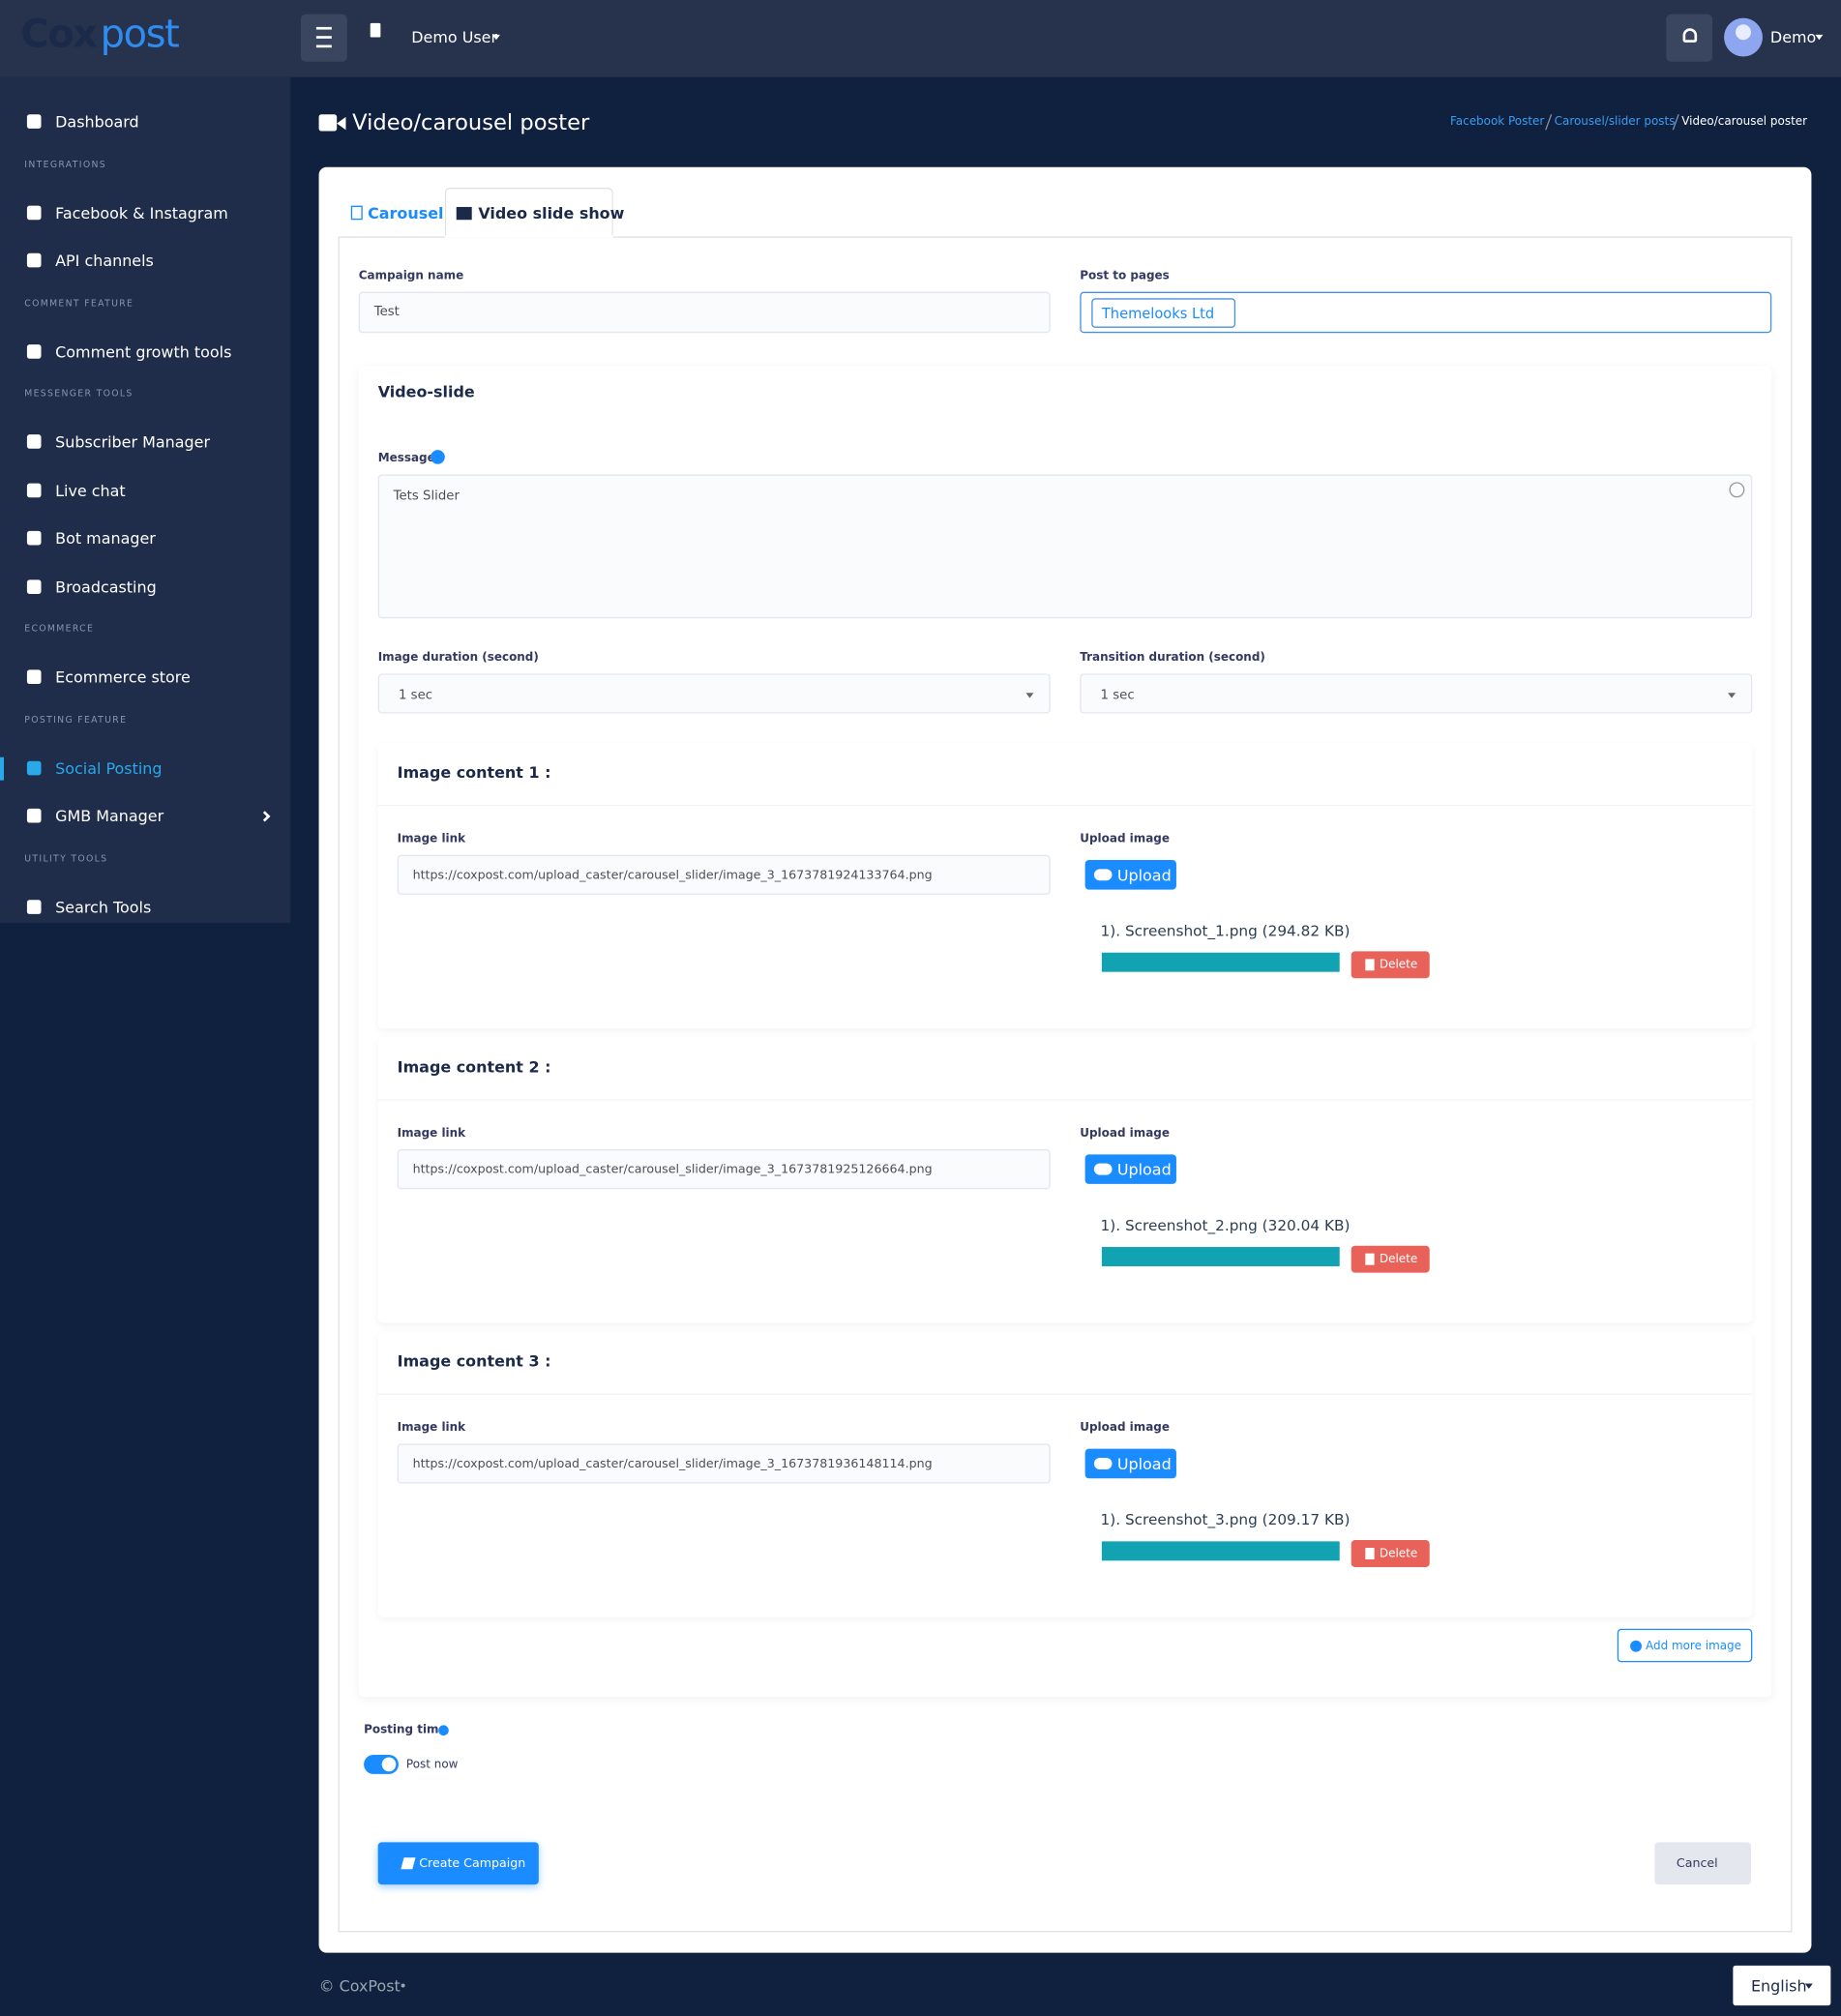  What do you see at coordinates (133, 442) in the screenshot?
I see `nav-item: Subscriber Manager` at bounding box center [133, 442].